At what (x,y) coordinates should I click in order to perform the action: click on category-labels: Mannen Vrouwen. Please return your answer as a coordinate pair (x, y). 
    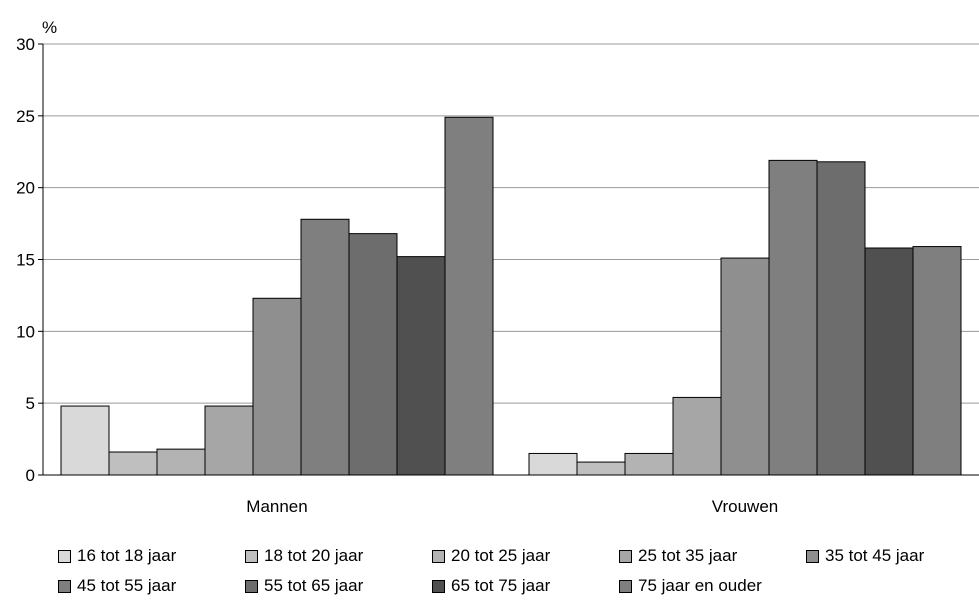
    Looking at the image, I should click on (512, 506).